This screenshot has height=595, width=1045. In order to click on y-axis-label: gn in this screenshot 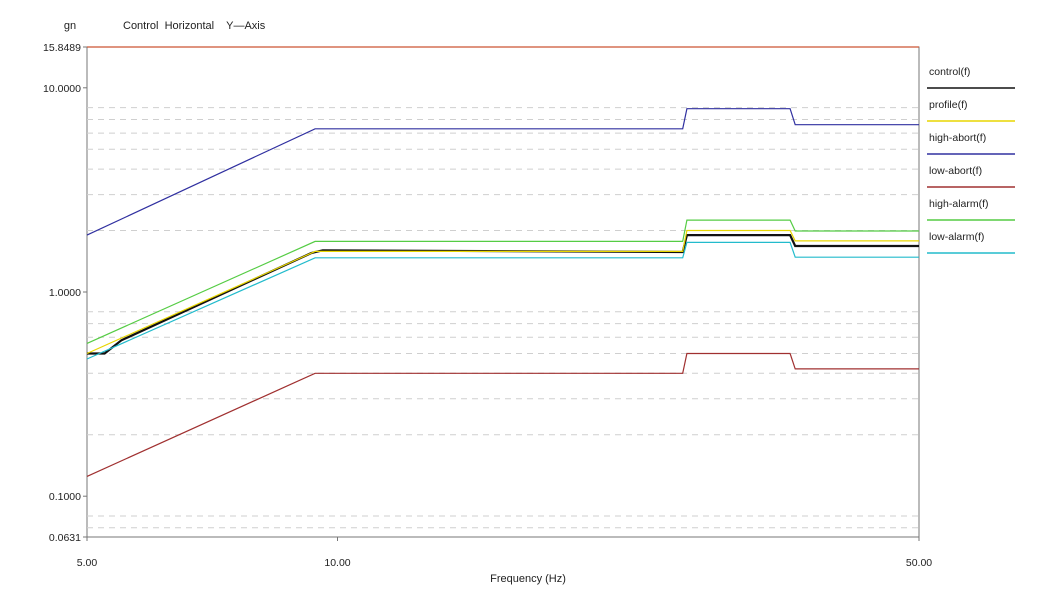, I will do `click(70, 26)`.